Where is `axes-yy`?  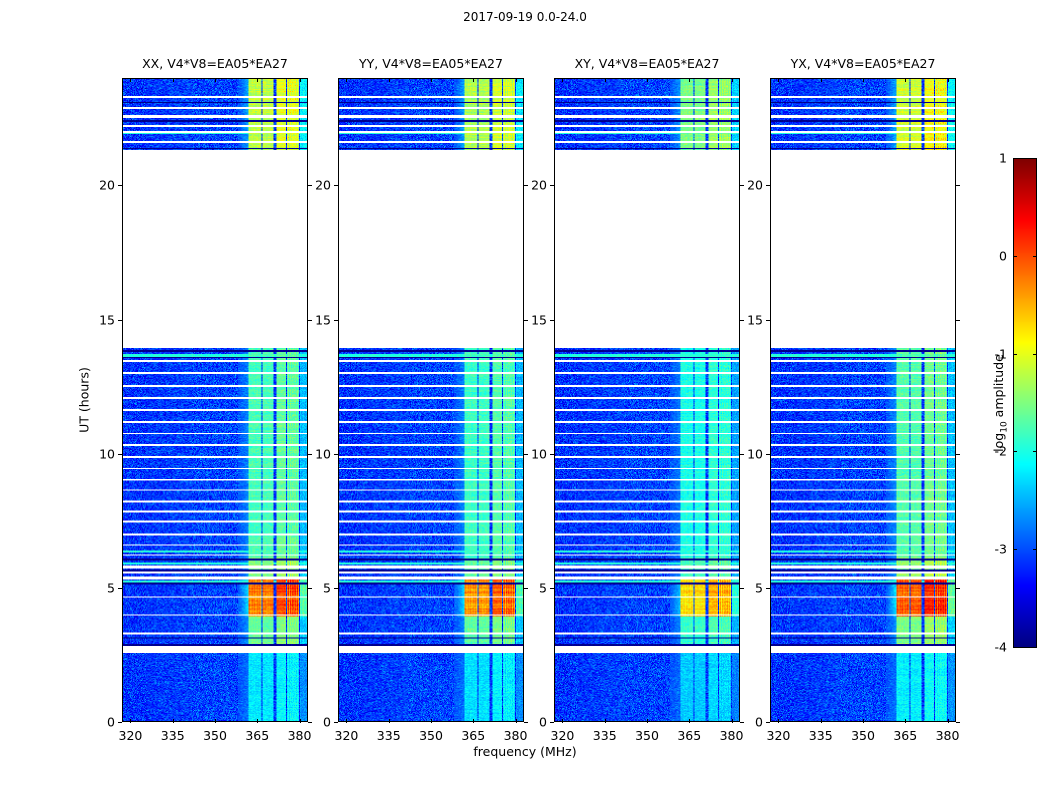
axes-yy is located at coordinates (431, 400).